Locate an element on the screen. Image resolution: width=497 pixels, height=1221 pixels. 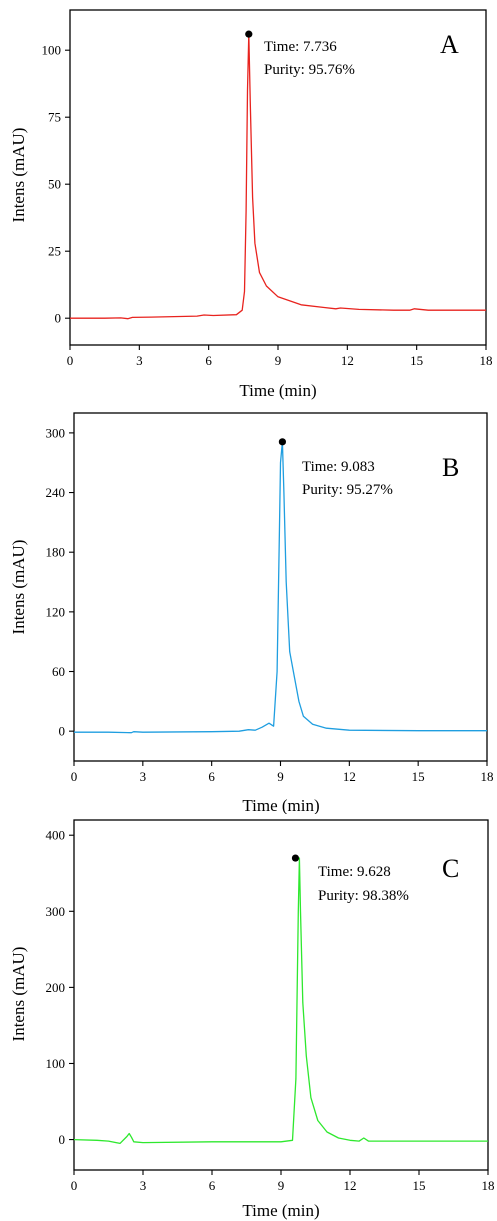
y-tick-label: 200 is located at coordinates (56, 987).